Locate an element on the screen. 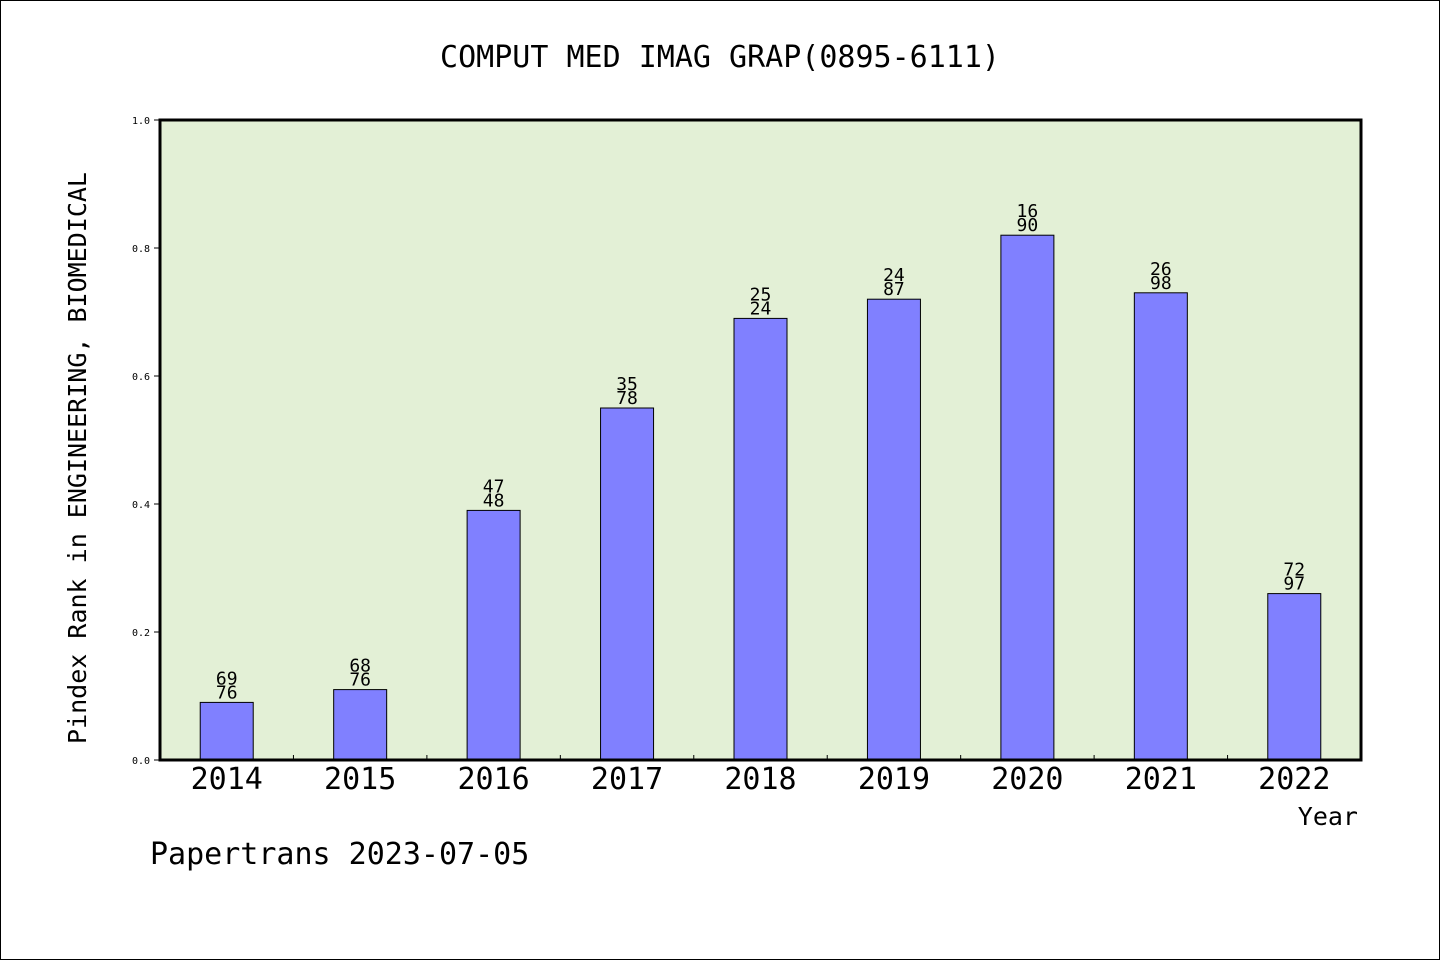  bar-2020 is located at coordinates (1027, 497).